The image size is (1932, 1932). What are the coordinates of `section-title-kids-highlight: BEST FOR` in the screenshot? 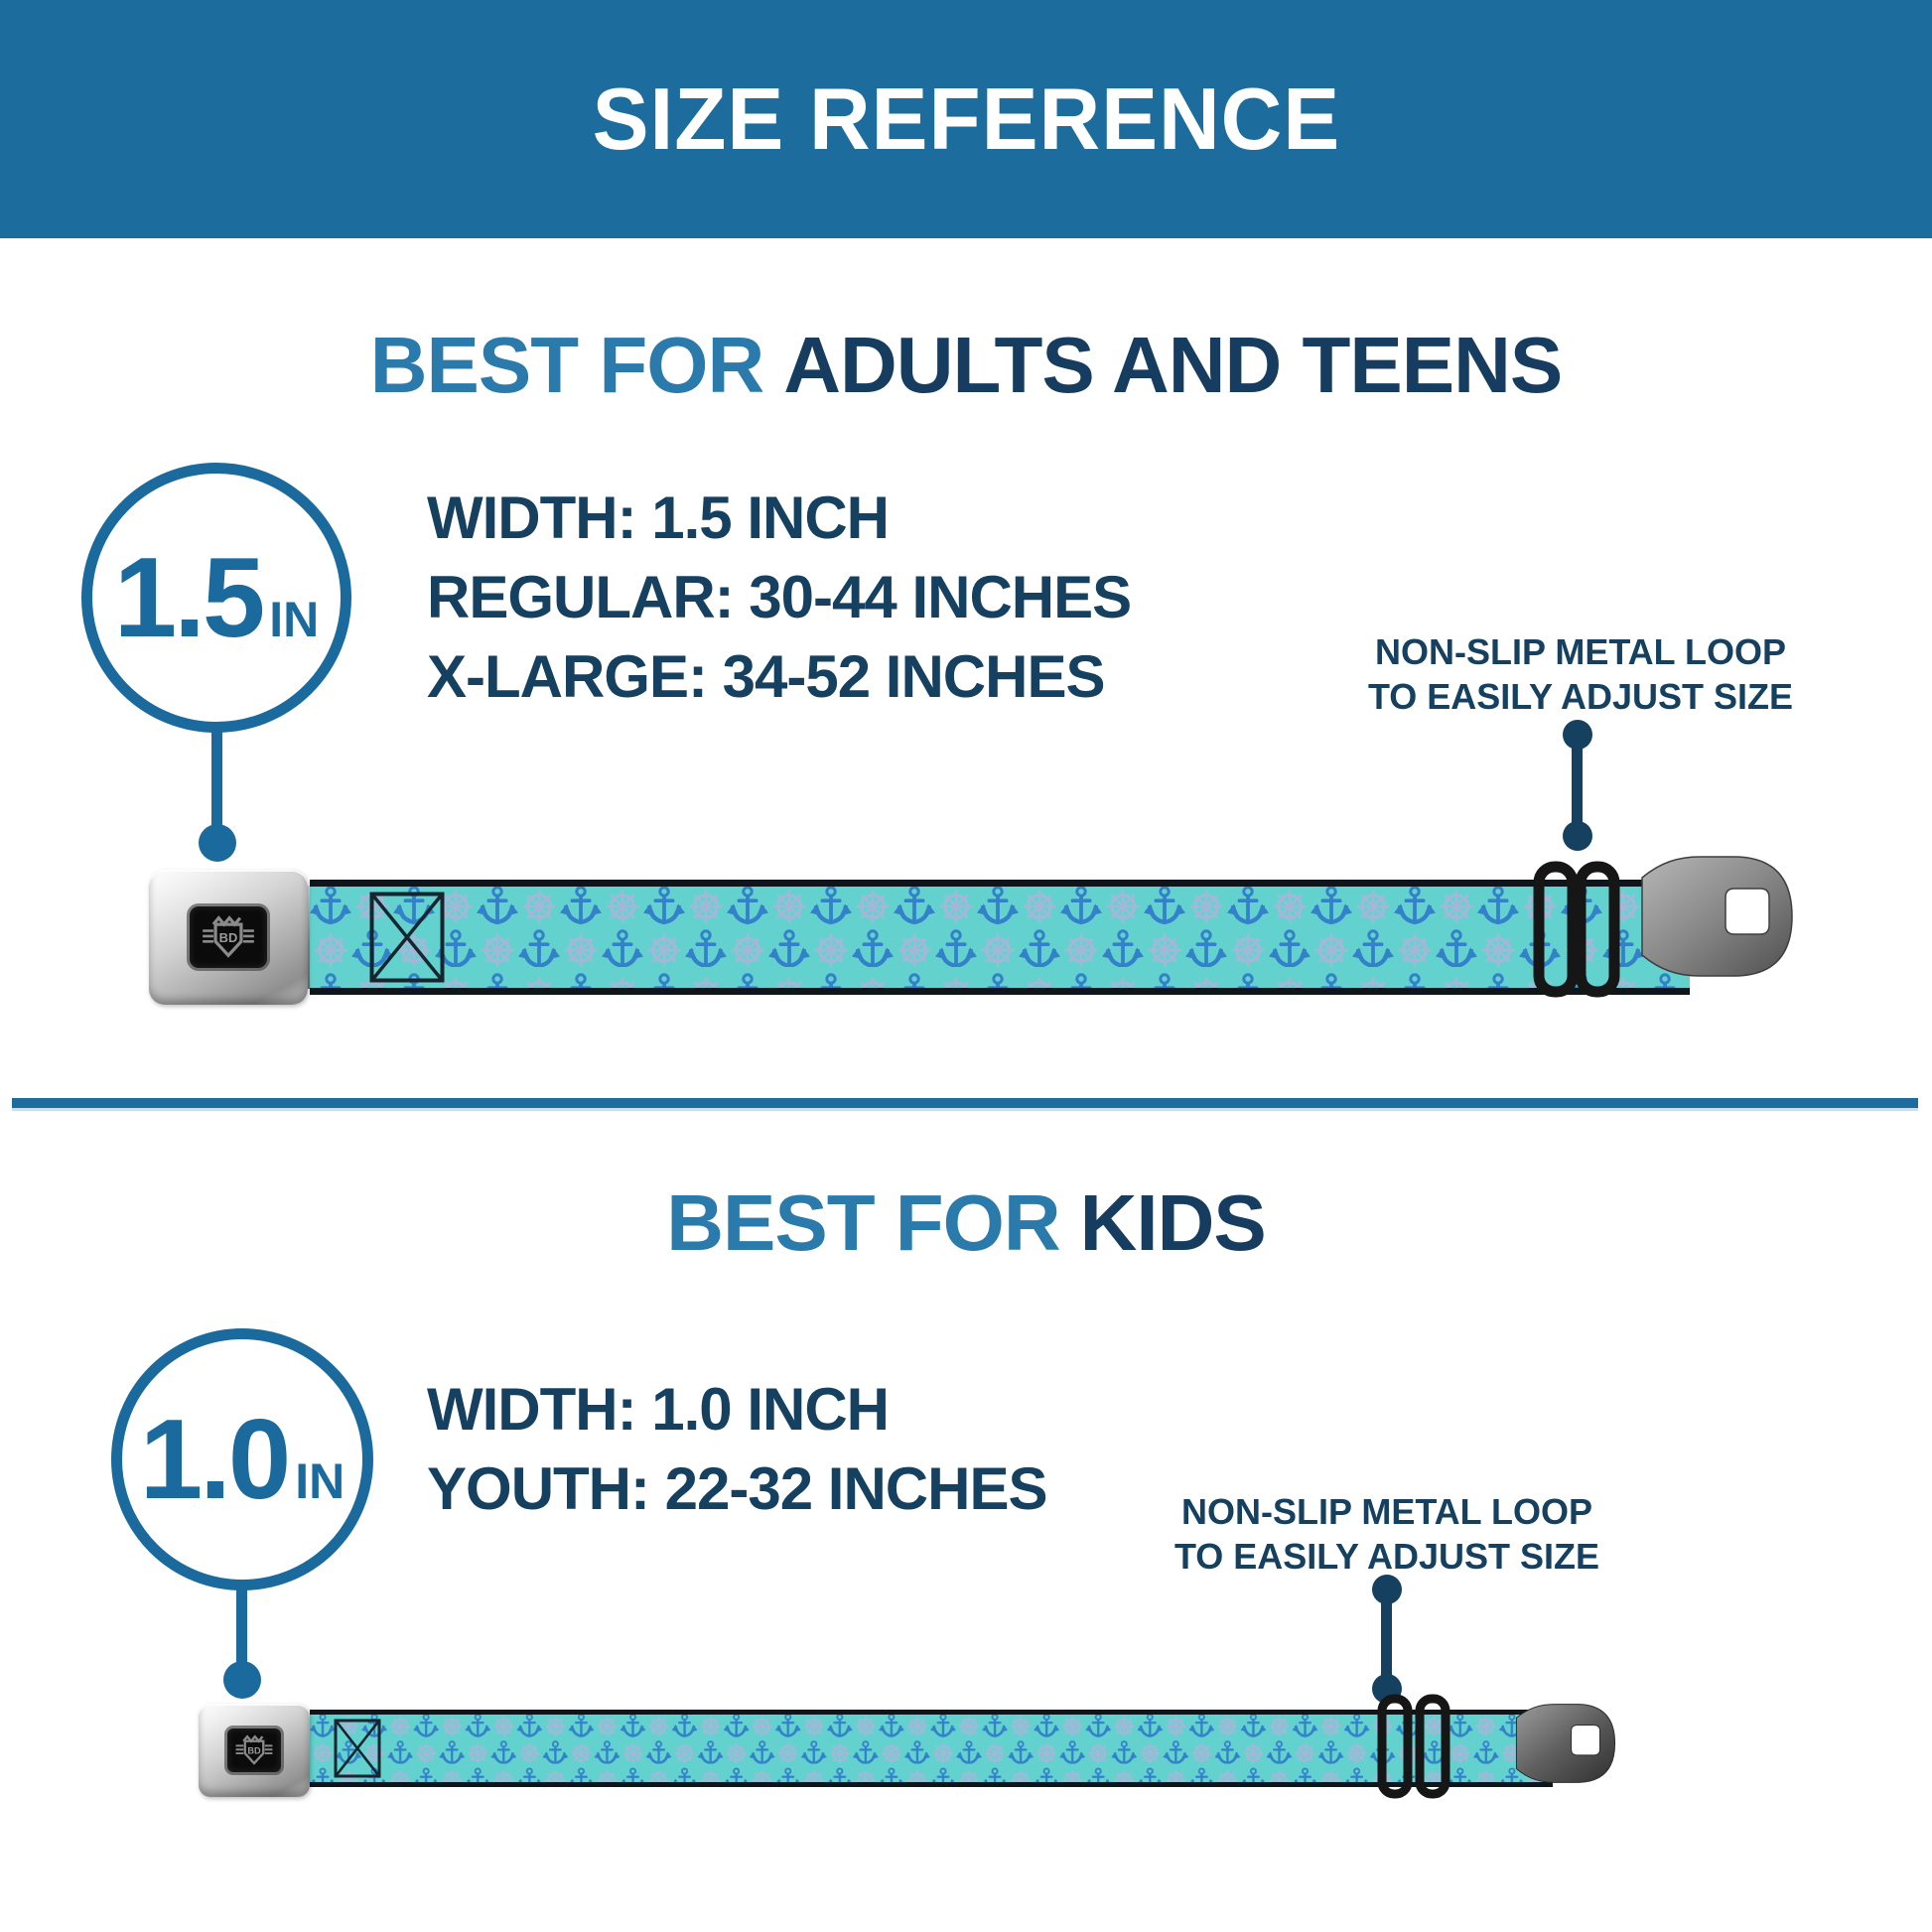 It's located at (863, 1223).